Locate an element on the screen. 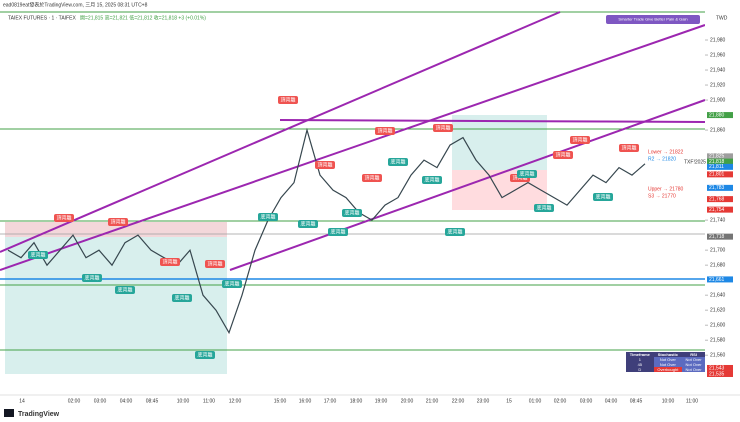  price-tag-label: 21,801 is located at coordinates (717, 175).